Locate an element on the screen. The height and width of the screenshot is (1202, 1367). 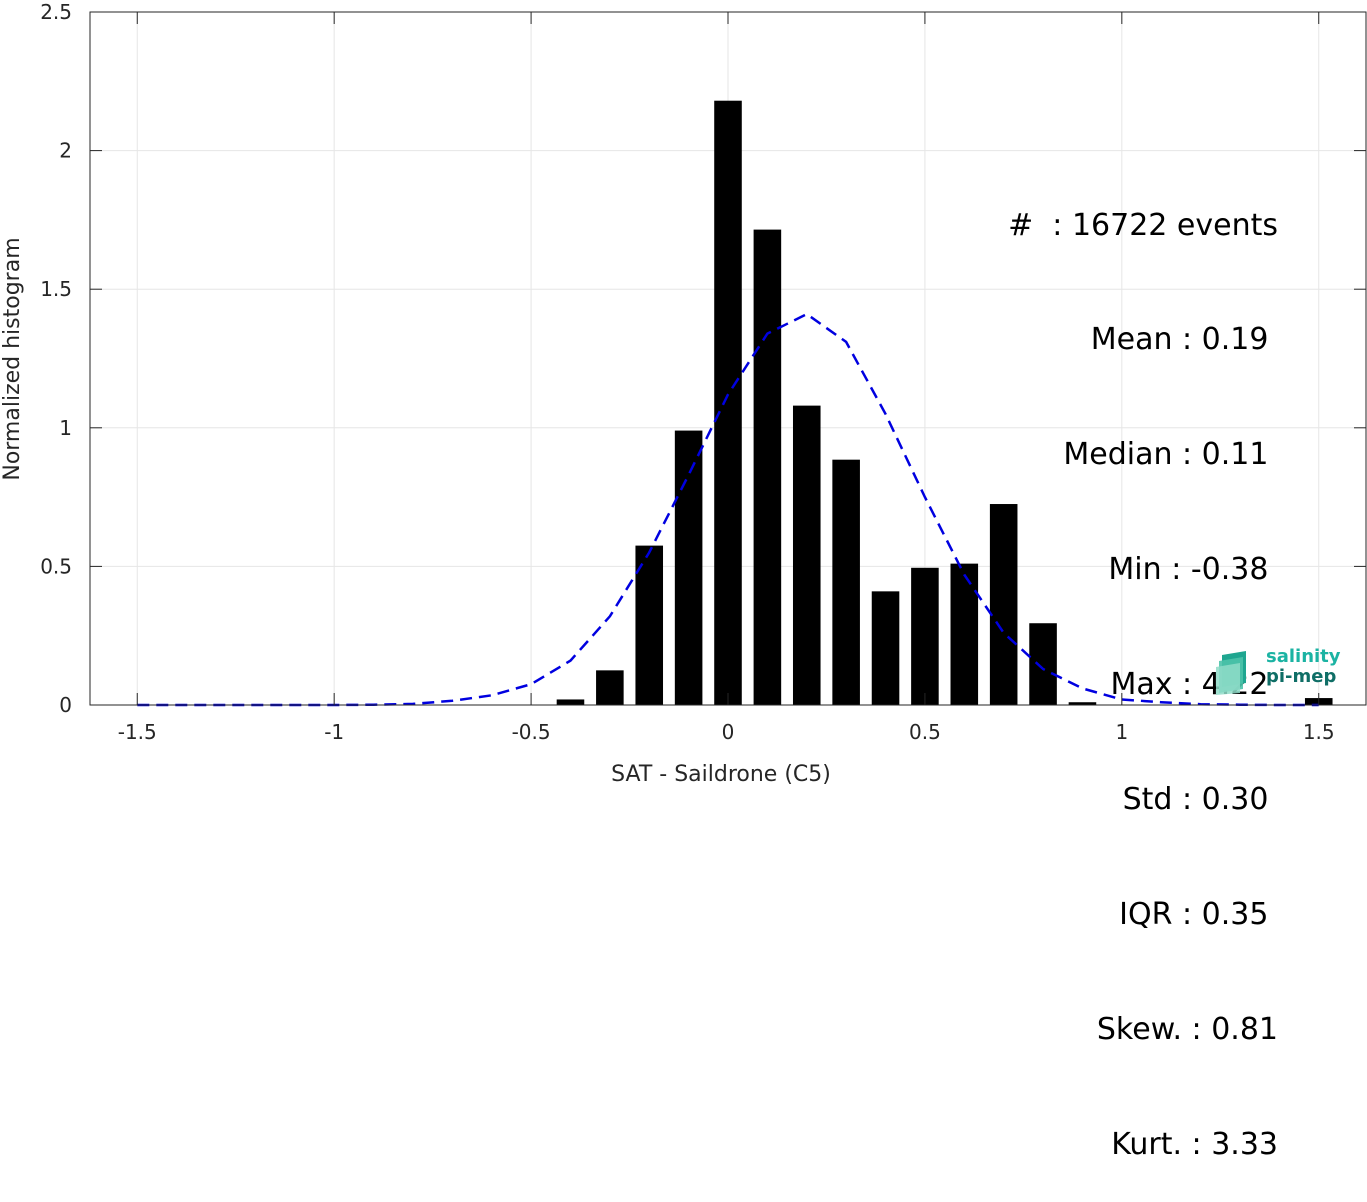
y-tick-label-1: 0.5 is located at coordinates (56, 566).